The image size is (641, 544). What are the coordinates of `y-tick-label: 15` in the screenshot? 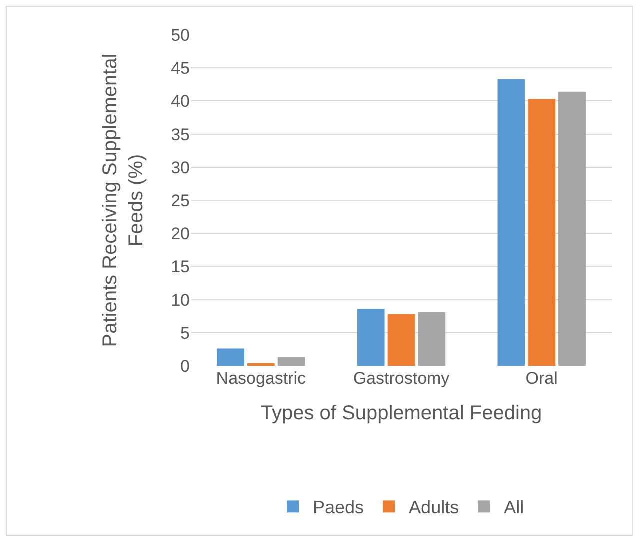 It's located at (180, 267).